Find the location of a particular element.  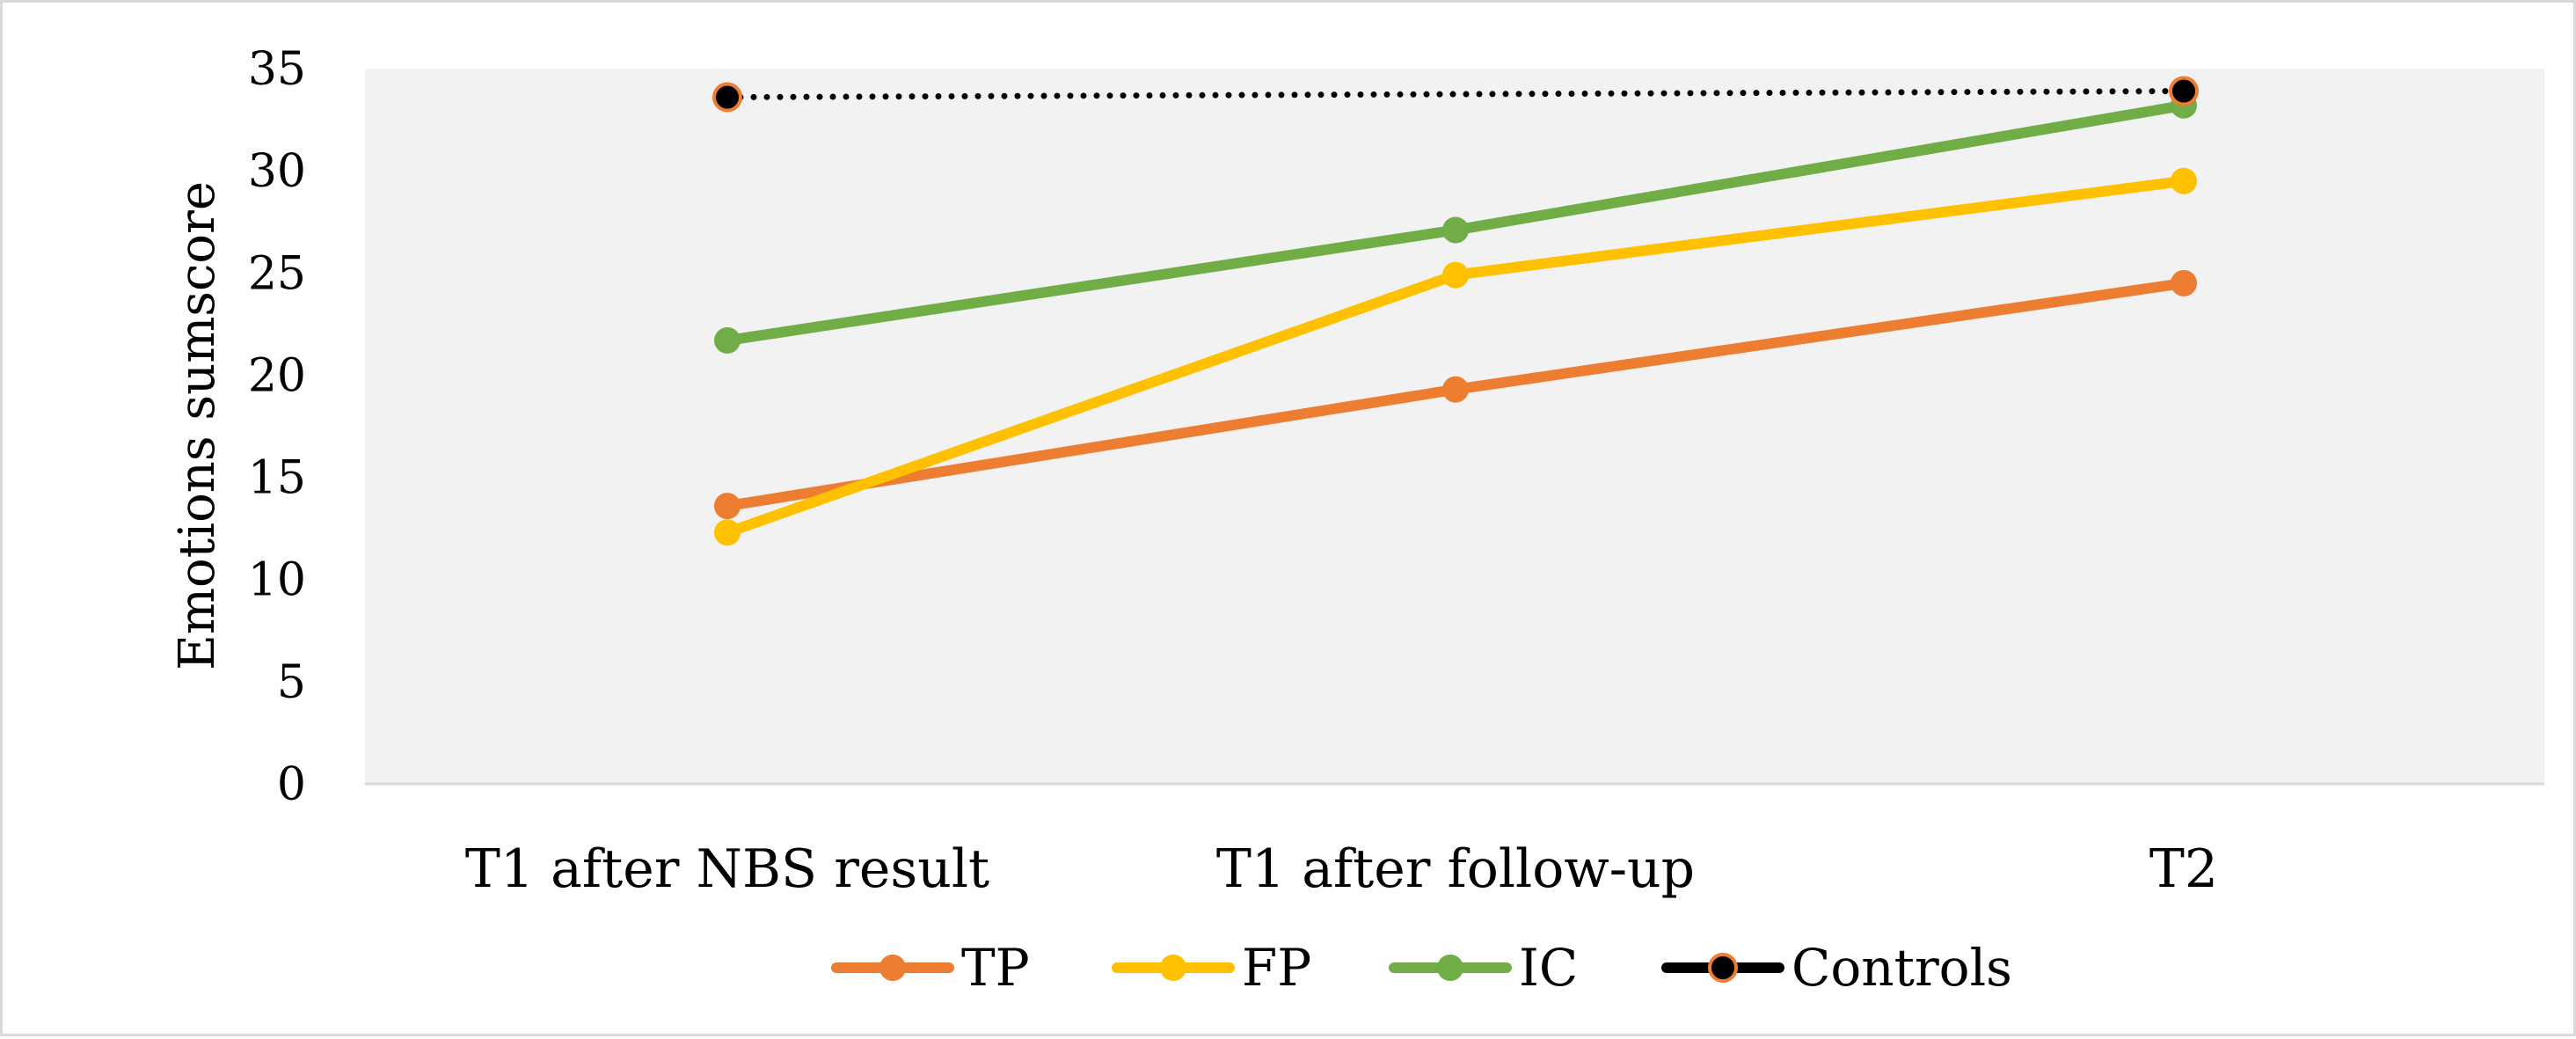

series-line-controls is located at coordinates (1455, 94).